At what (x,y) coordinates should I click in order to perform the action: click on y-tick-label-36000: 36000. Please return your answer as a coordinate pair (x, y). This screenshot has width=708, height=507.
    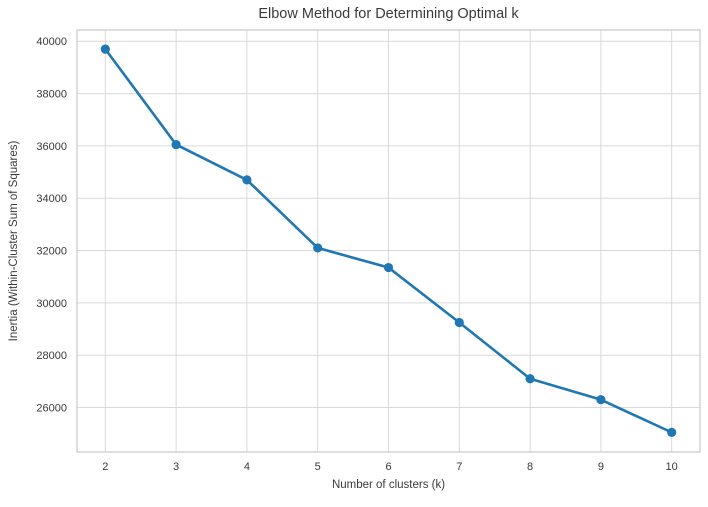
    Looking at the image, I should click on (51, 147).